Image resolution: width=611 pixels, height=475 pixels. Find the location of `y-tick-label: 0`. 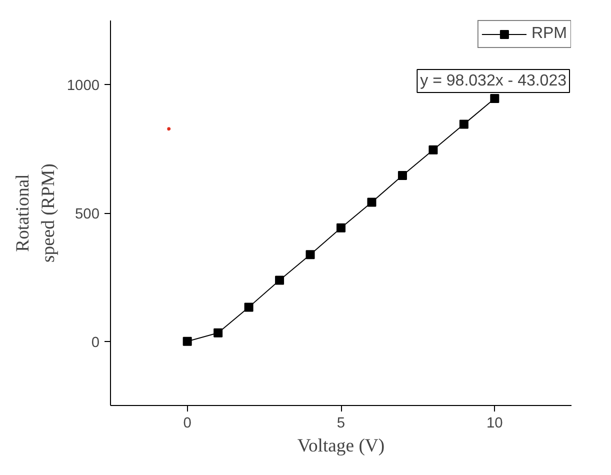

y-tick-label: 0 is located at coordinates (95, 342).